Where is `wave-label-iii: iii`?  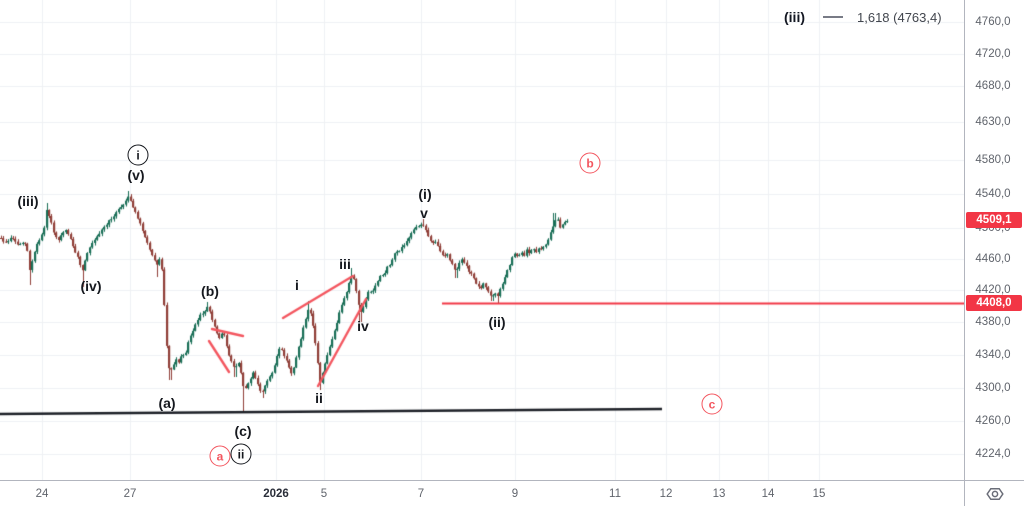 wave-label-iii: iii is located at coordinates (345, 264).